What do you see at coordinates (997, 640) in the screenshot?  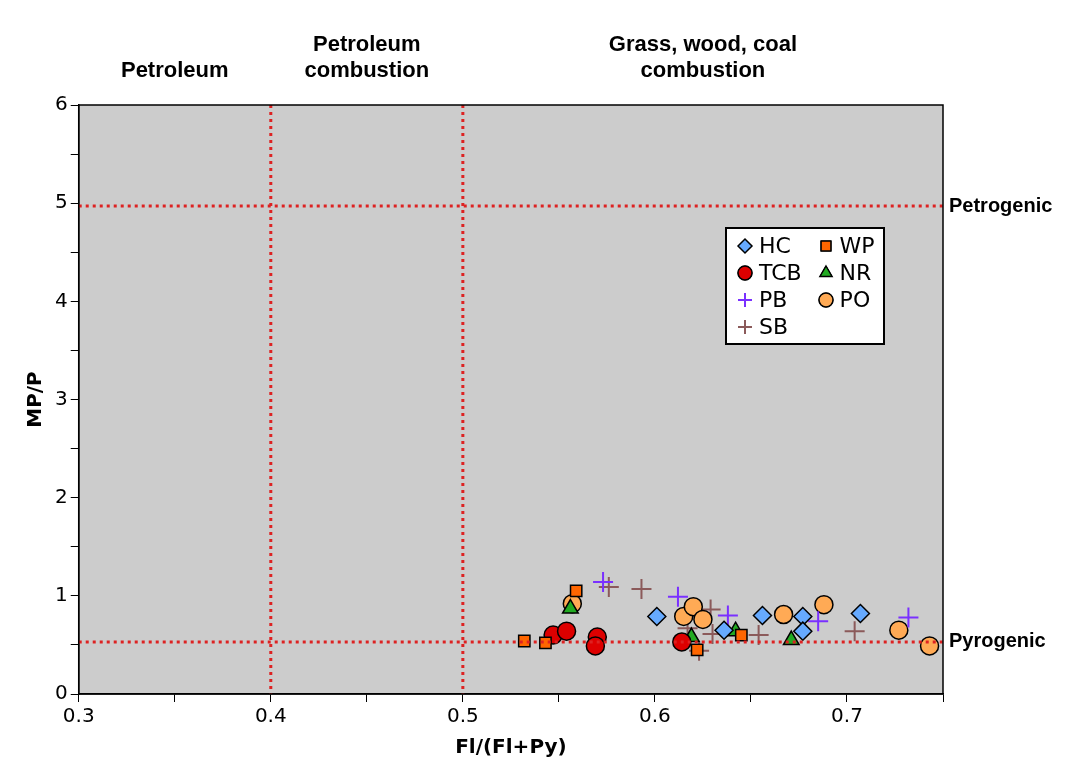 I see `ref-line-label: Pyrogenic` at bounding box center [997, 640].